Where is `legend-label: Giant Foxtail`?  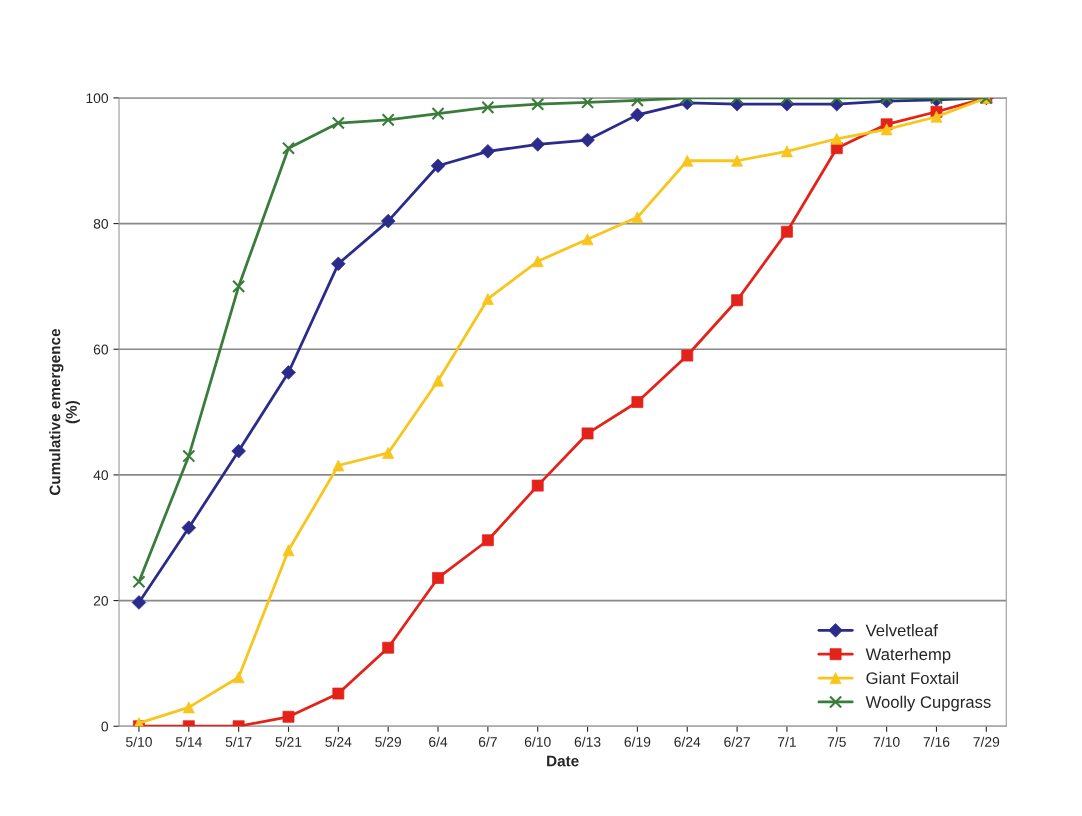 legend-label: Giant Foxtail is located at coordinates (912, 678).